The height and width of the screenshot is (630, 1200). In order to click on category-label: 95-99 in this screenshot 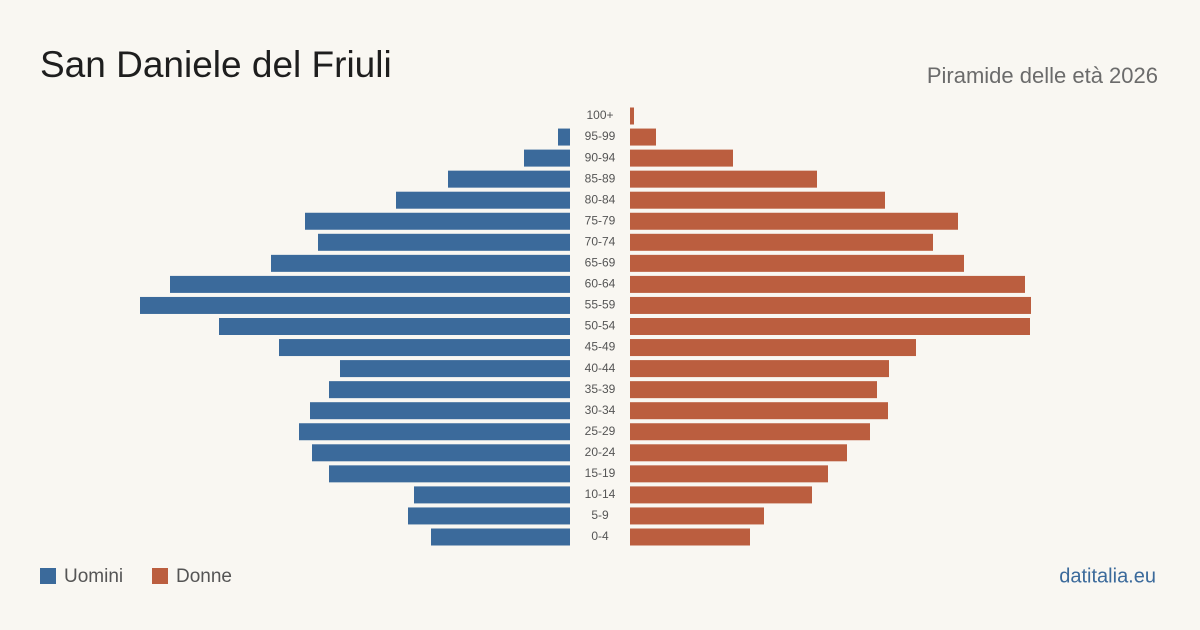, I will do `click(600, 136)`.